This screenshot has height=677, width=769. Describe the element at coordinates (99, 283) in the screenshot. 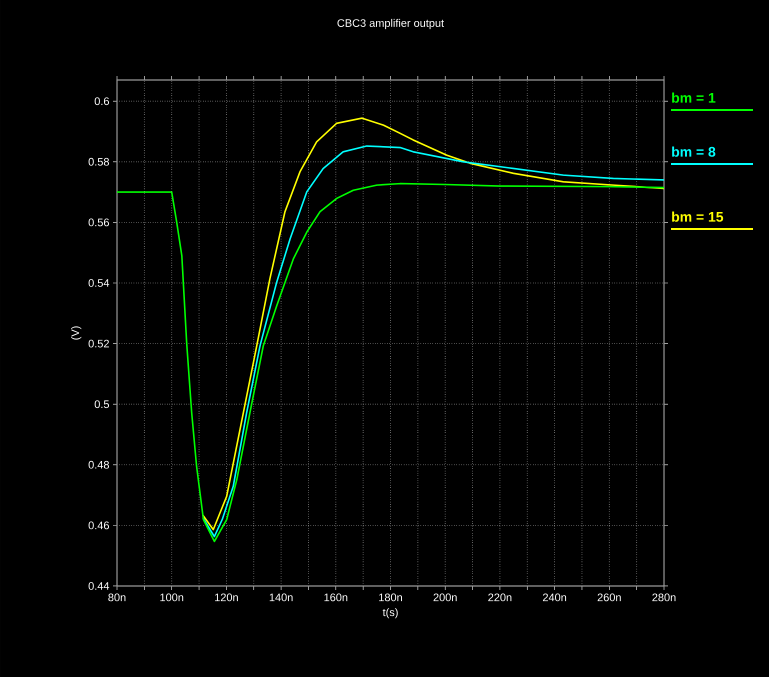

I see `y-tick-label: 0.54` at that location.